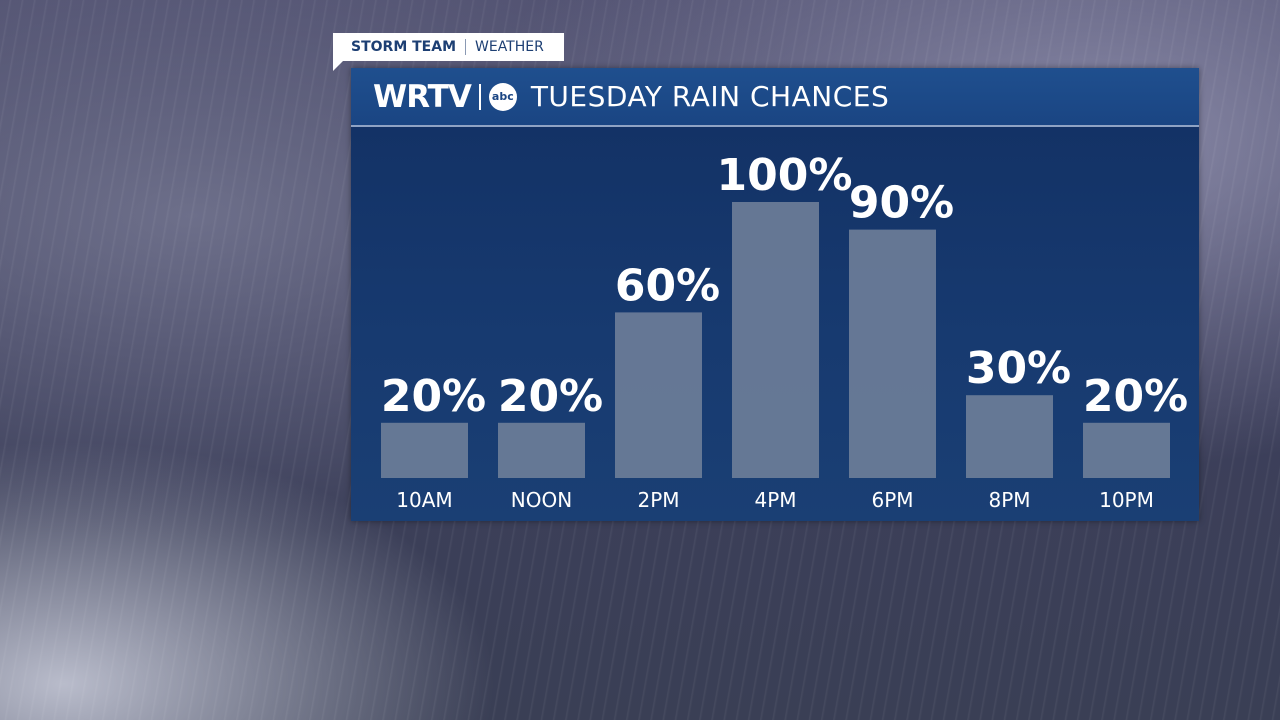  I want to click on x-tick-label: 8PM, so click(1009, 500).